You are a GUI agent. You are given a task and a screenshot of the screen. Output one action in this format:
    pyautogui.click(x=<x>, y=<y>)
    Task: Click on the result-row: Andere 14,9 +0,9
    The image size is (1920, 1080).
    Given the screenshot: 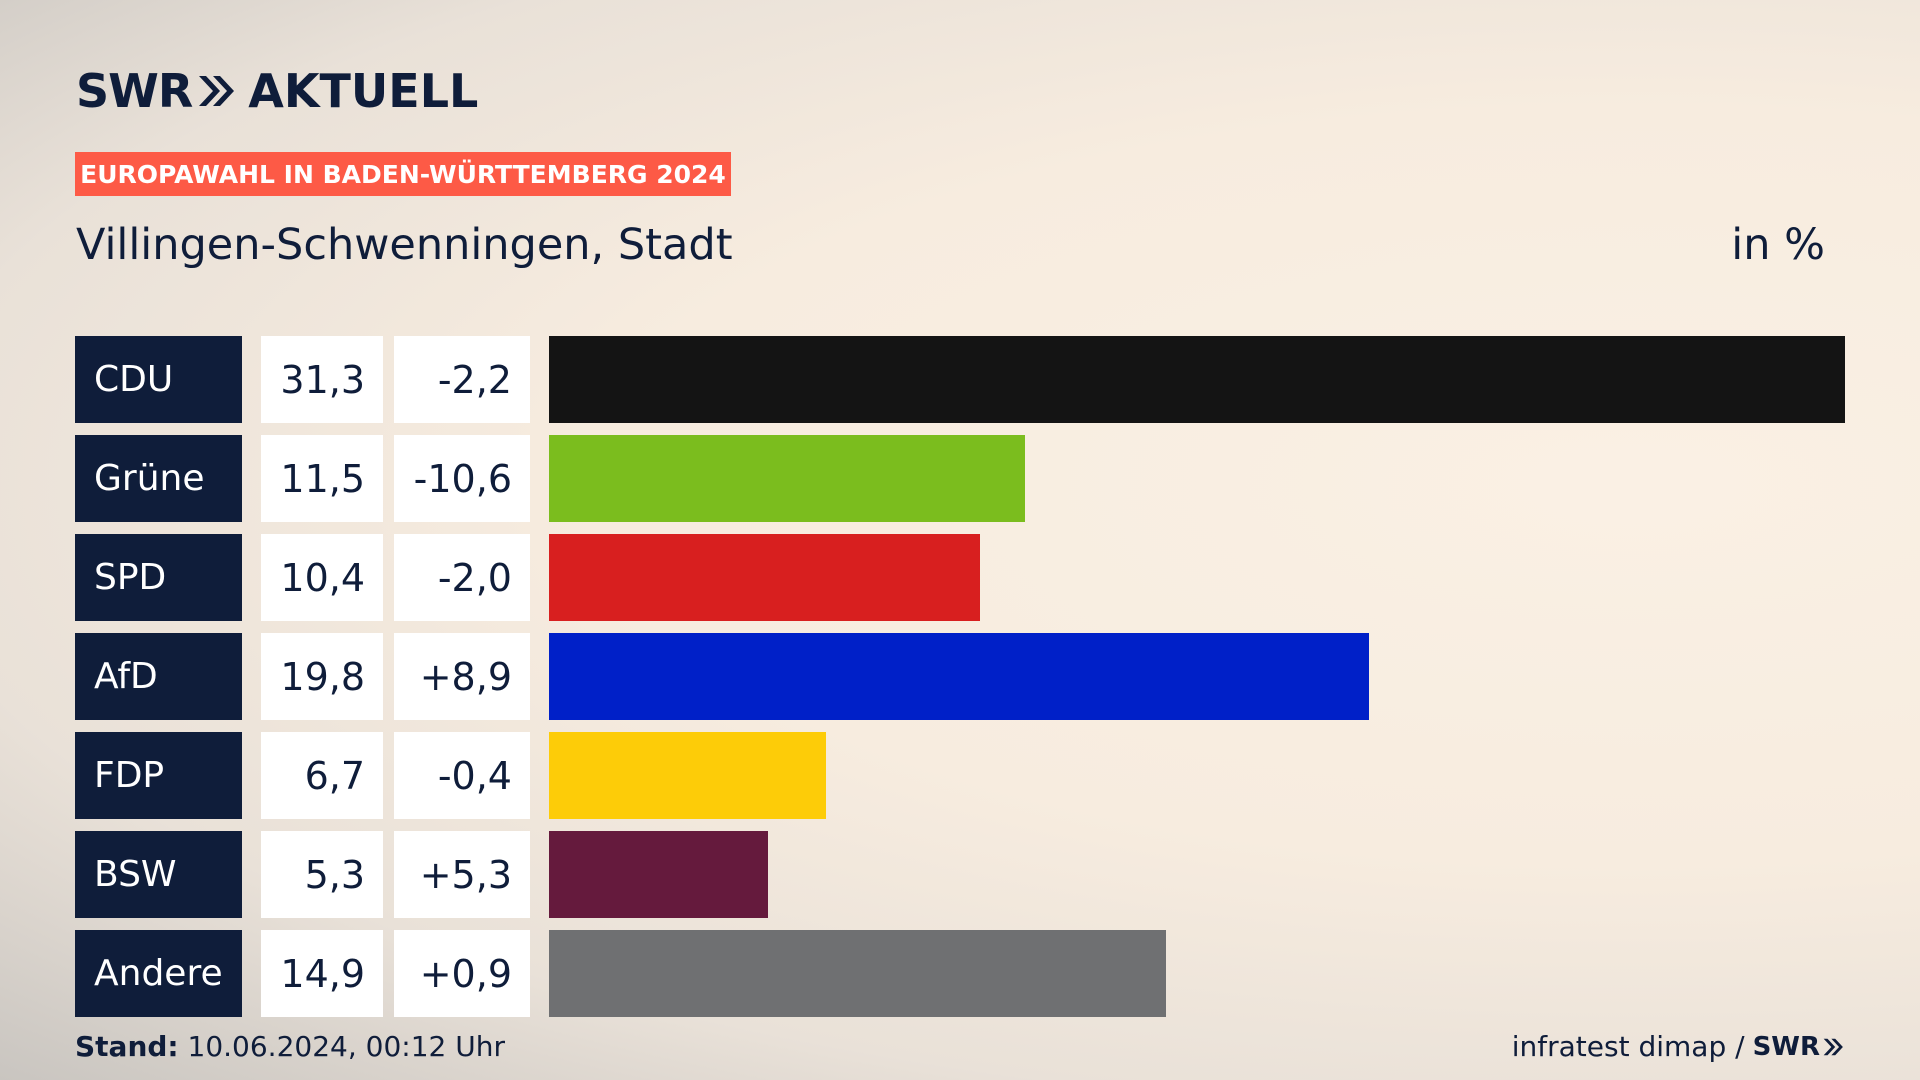 What is the action you would take?
    pyautogui.click(x=960, y=973)
    